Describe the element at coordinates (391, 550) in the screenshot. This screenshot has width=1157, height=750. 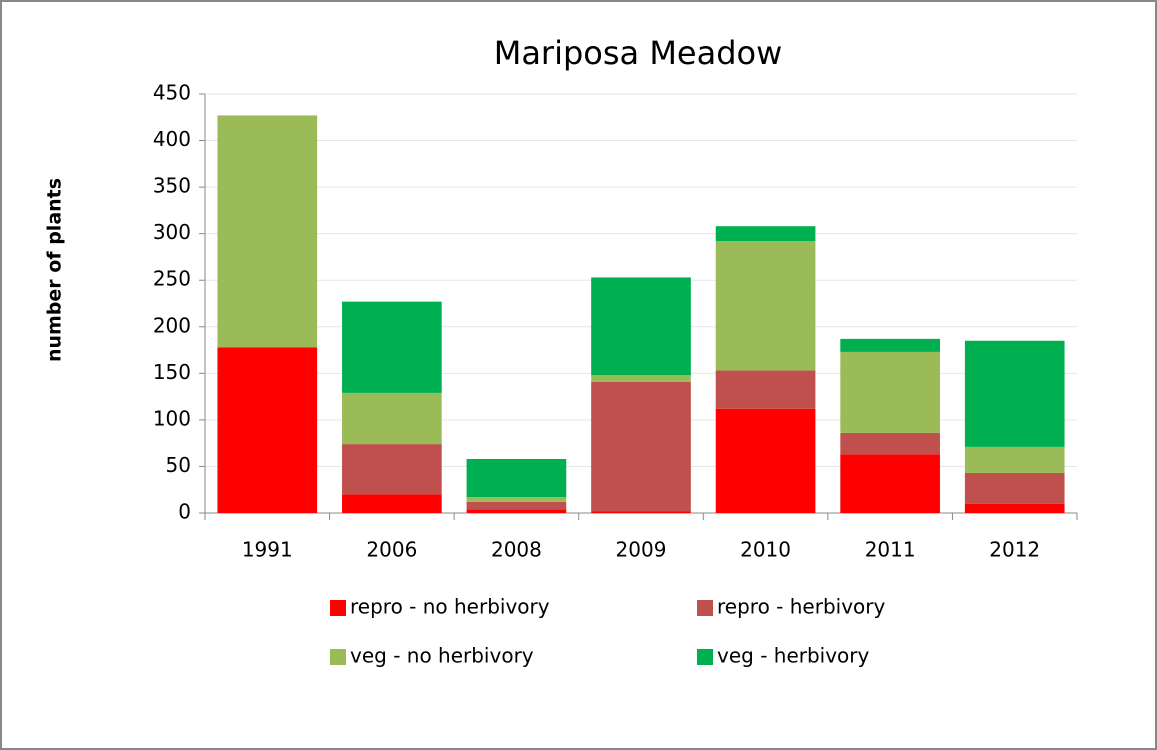
I see `x-tick-label: 2006` at that location.